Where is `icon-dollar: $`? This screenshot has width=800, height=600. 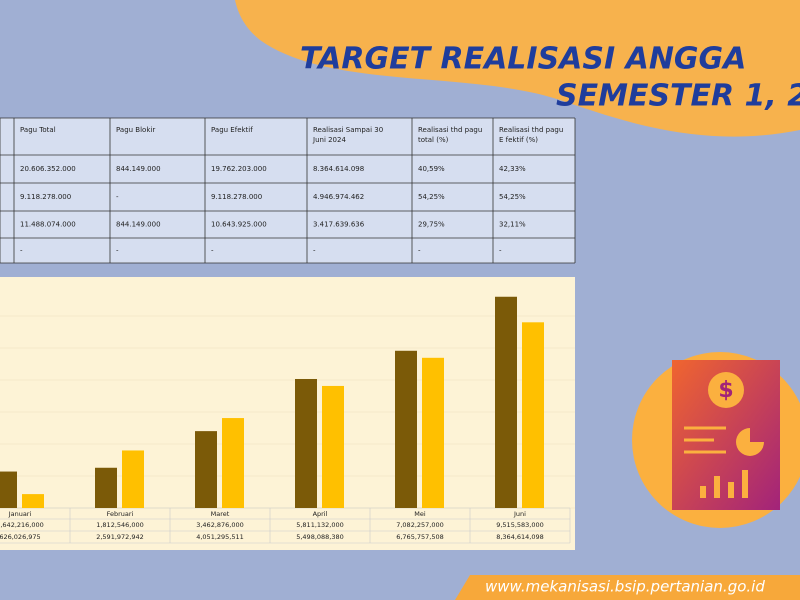 icon-dollar: $ is located at coordinates (725, 390).